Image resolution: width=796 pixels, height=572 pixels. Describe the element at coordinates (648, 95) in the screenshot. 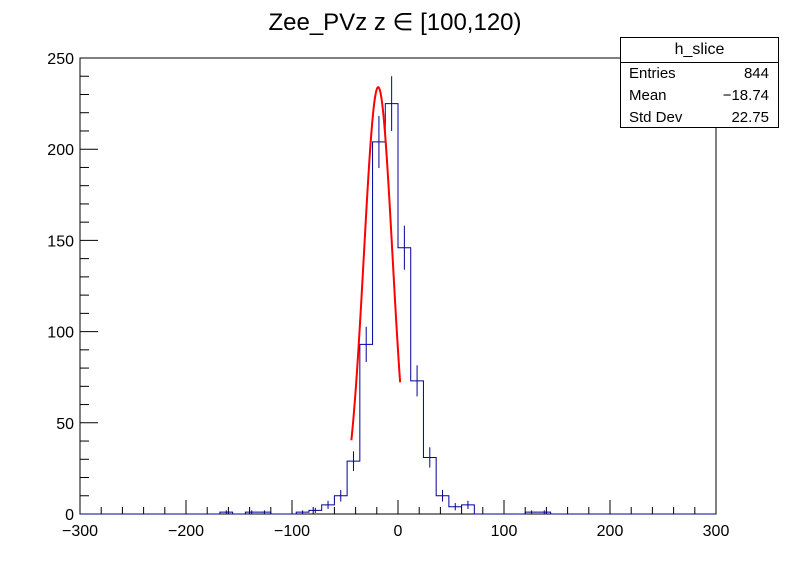

I see `stats-label: Mean` at that location.